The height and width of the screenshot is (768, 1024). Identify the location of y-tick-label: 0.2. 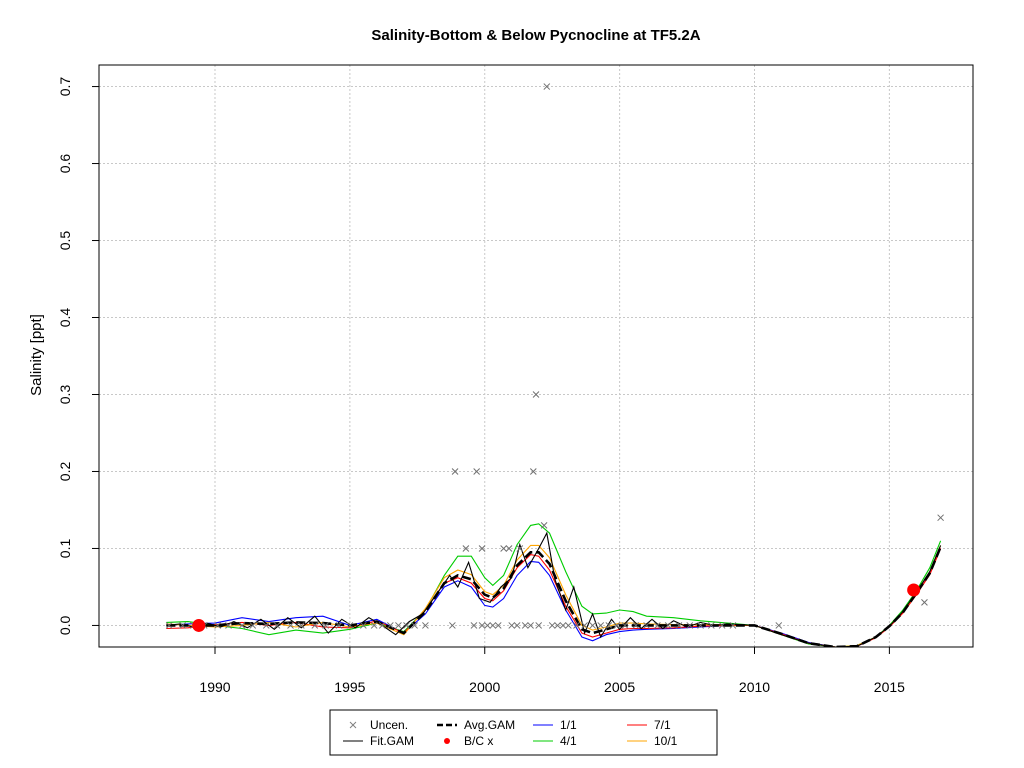
(65, 472).